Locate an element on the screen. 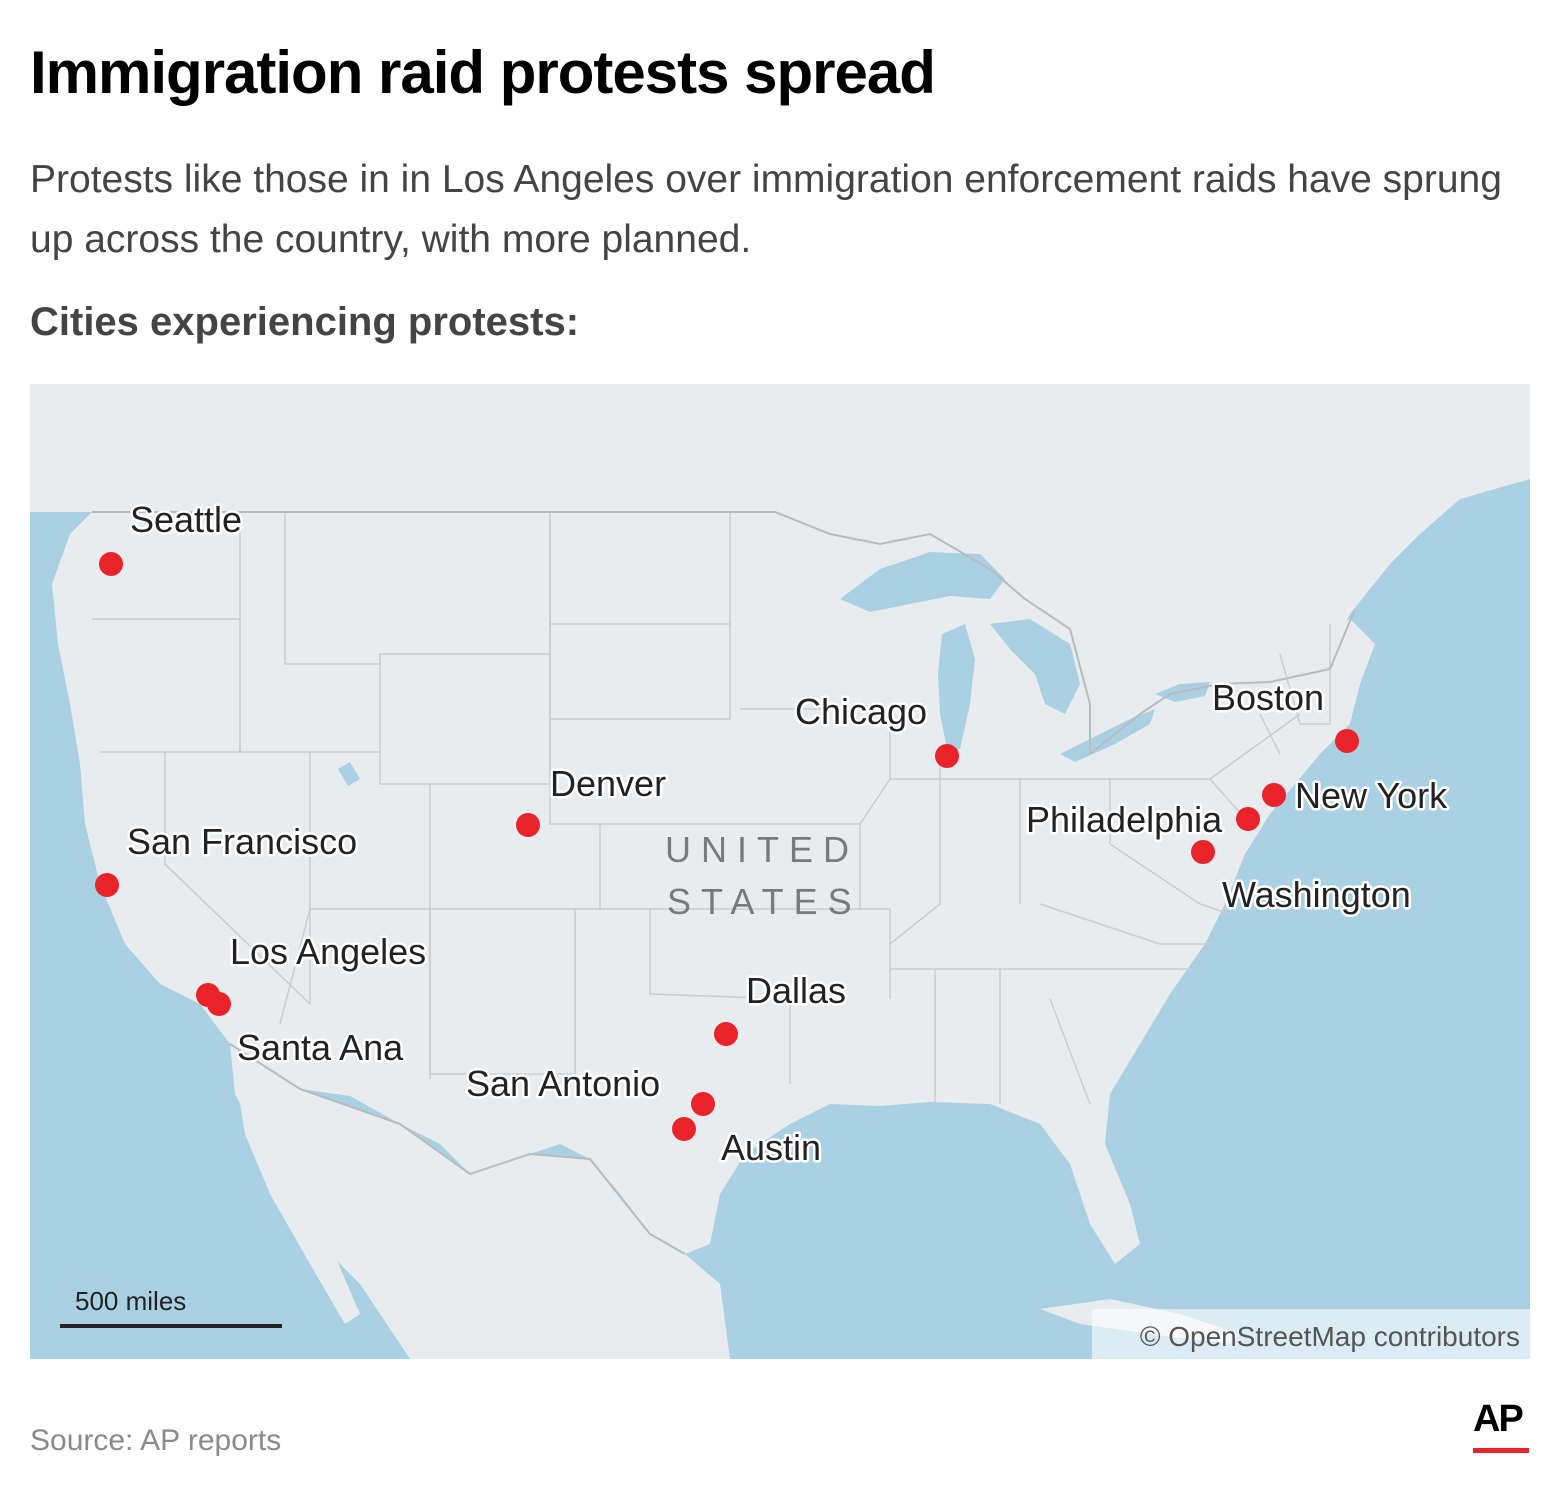 The width and height of the screenshot is (1559, 1494). label-los-angeles: Los Angeles is located at coordinates (328, 951).